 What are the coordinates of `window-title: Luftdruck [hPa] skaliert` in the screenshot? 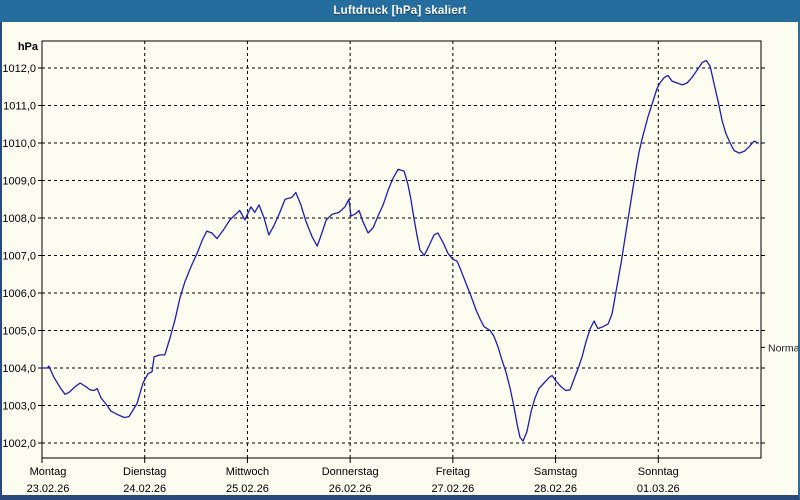 It's located at (400, 11).